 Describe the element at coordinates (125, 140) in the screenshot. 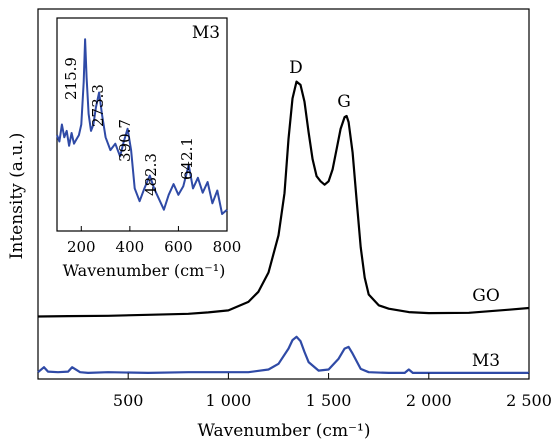

I see `inset-peak-390: 390.7` at that location.